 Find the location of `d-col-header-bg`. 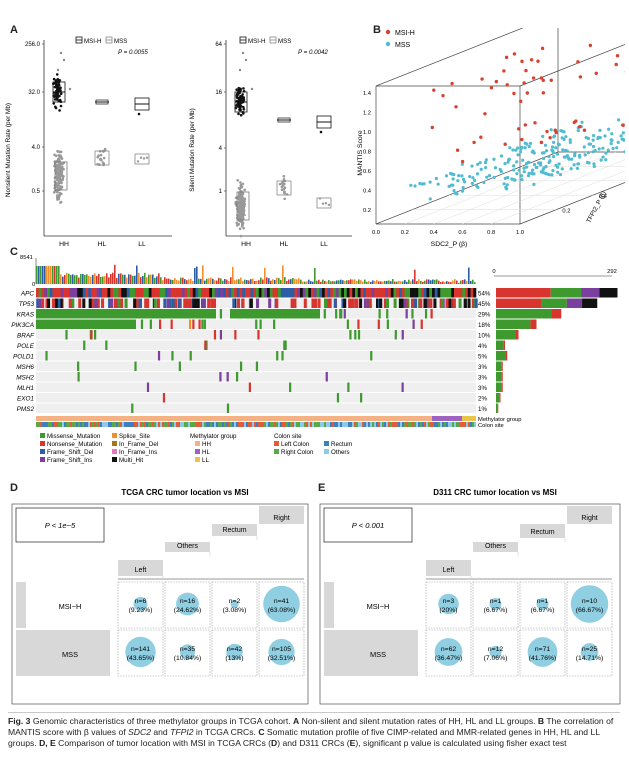

d-col-header-bg is located at coordinates (187, 547).